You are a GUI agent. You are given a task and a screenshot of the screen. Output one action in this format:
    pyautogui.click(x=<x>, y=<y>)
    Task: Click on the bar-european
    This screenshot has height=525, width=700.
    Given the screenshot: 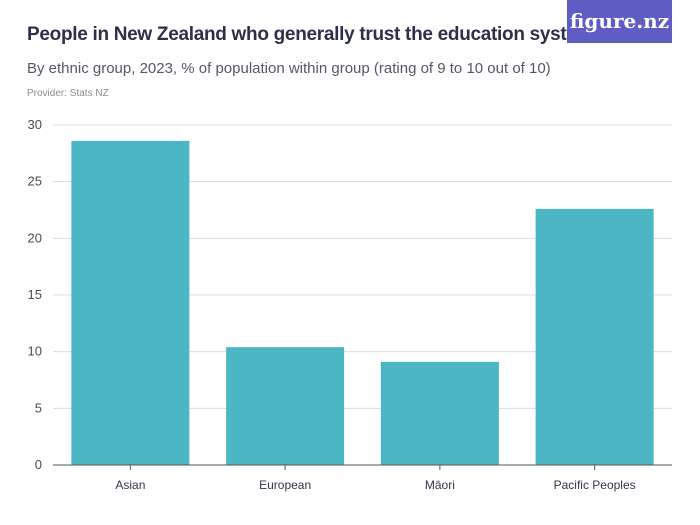 What is the action you would take?
    pyautogui.click(x=285, y=406)
    